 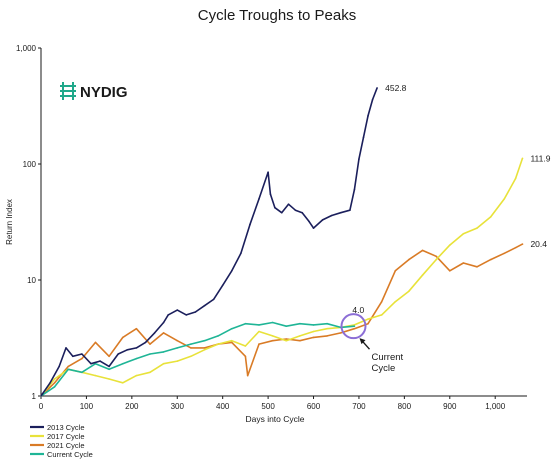 What do you see at coordinates (31, 280) in the screenshot?
I see `y-tick-label: 10` at bounding box center [31, 280].